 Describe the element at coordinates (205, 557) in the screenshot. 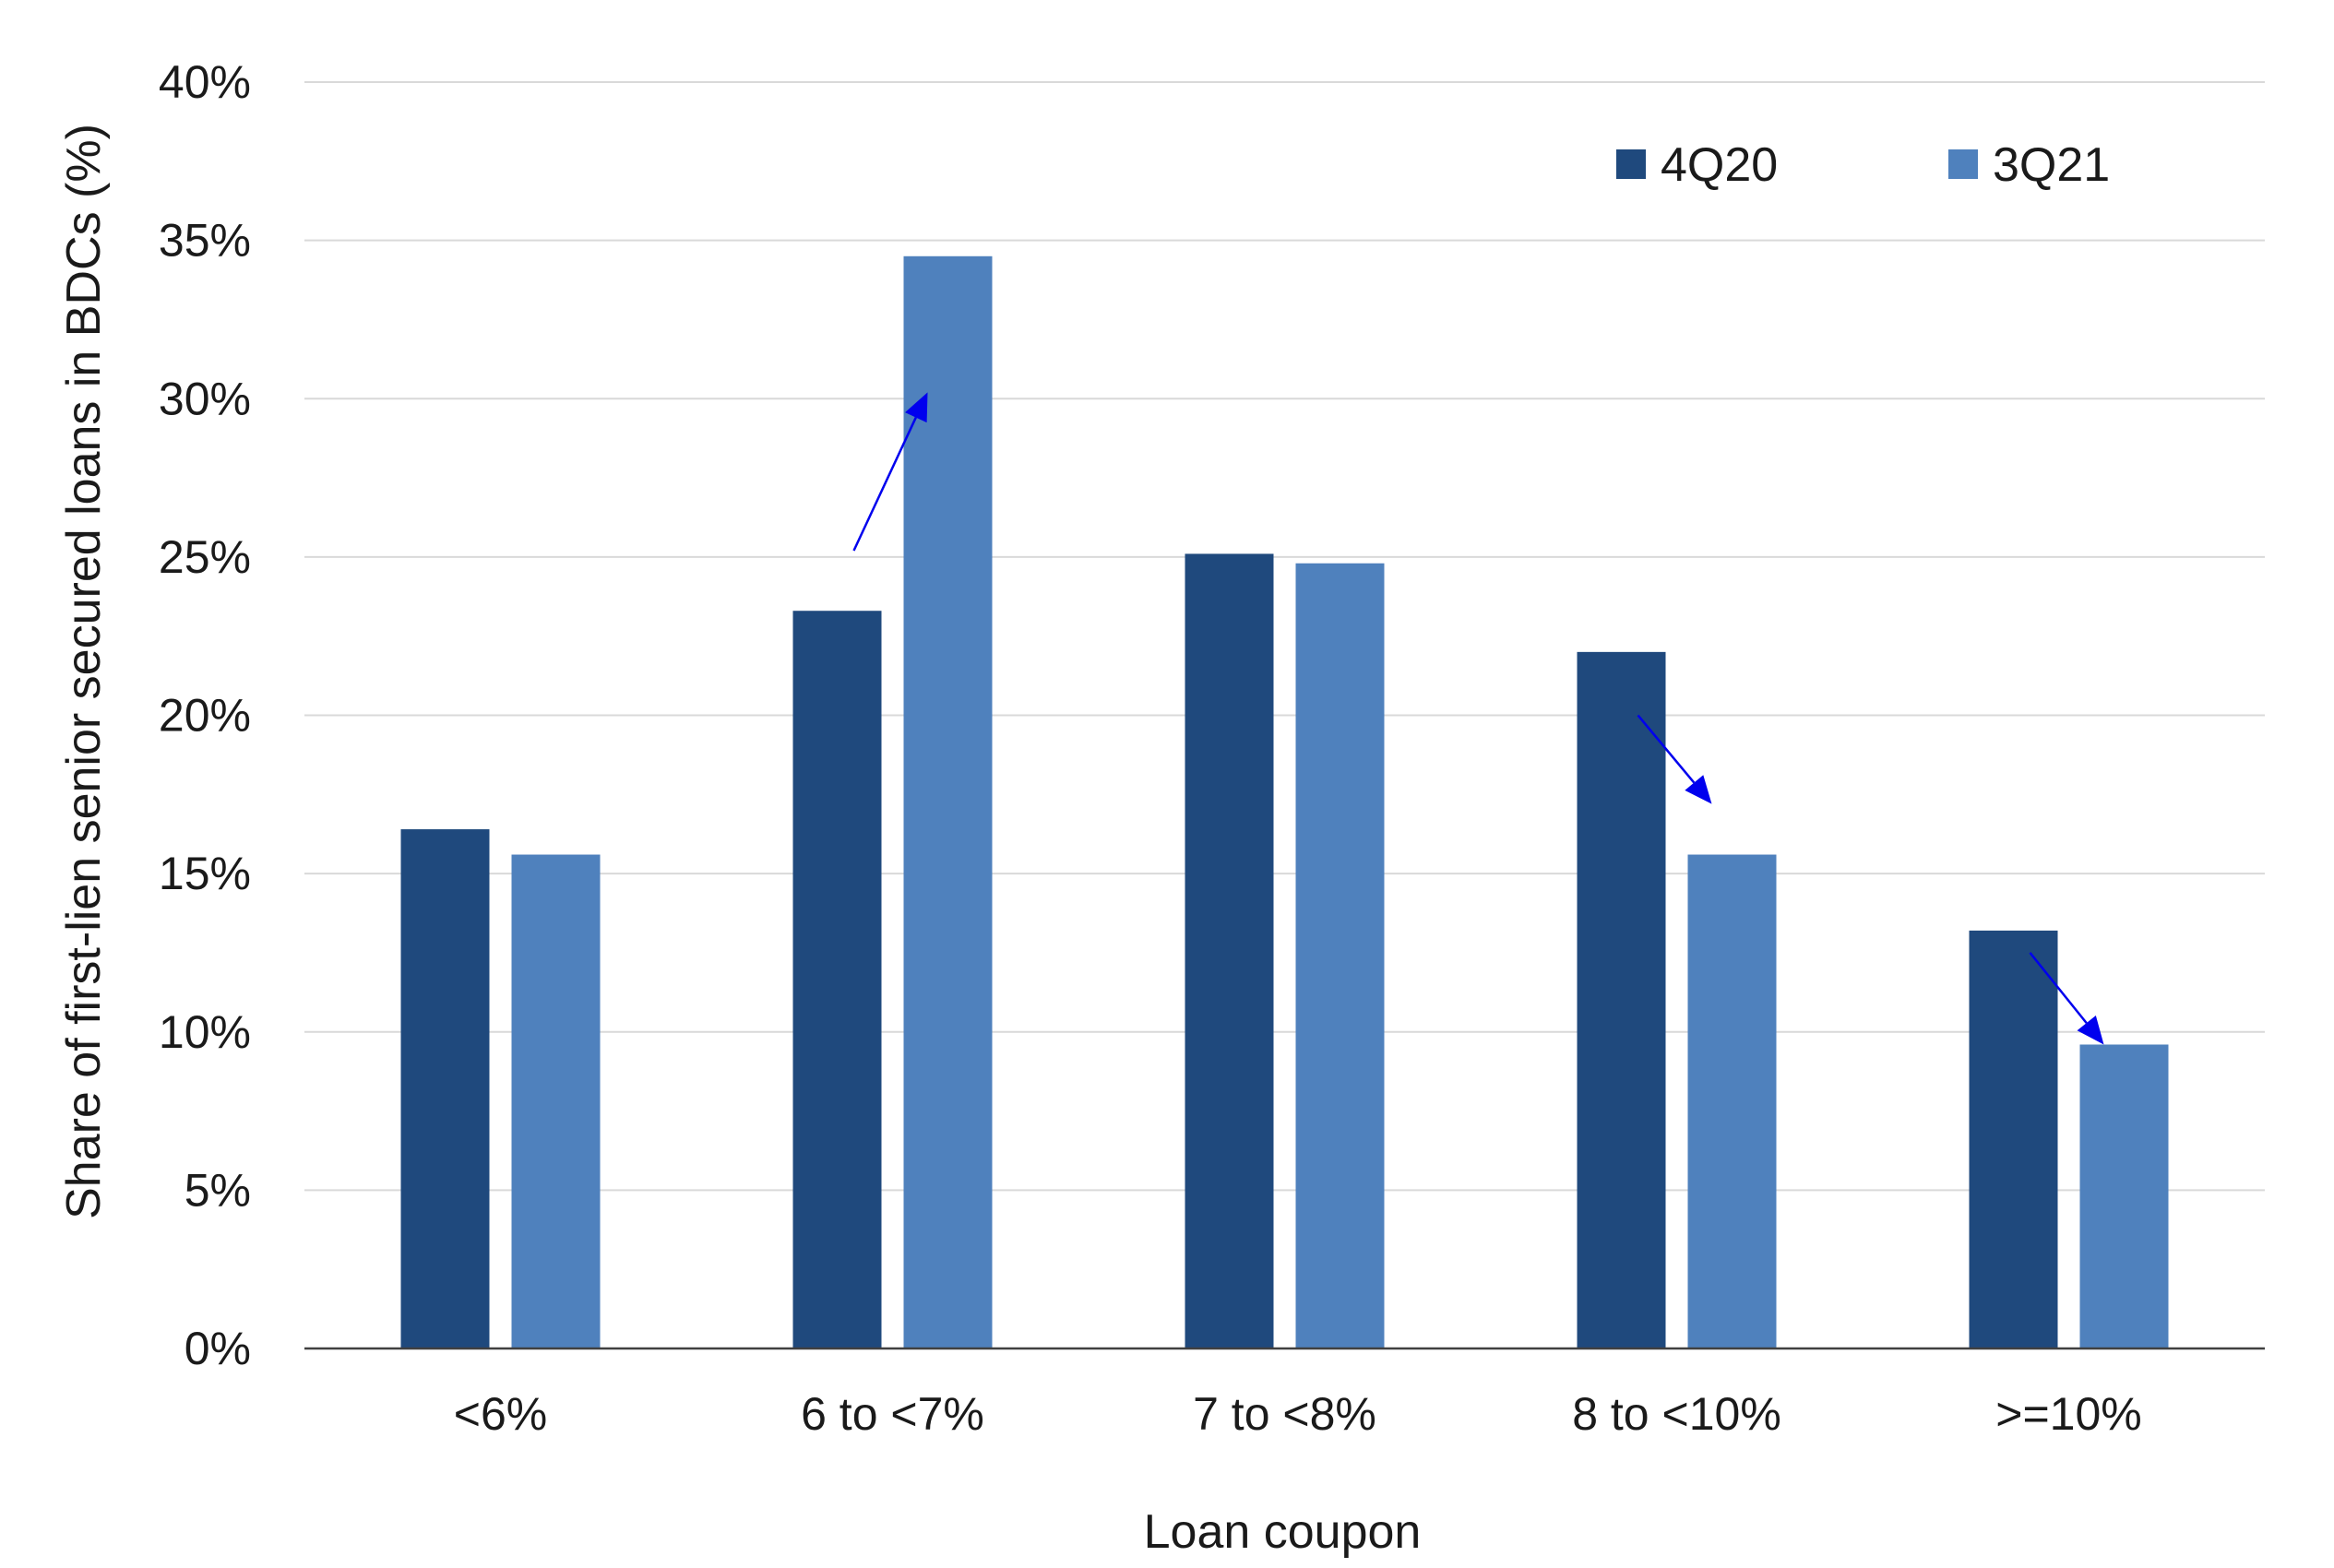

I see `y-tick-label: 25%` at that location.